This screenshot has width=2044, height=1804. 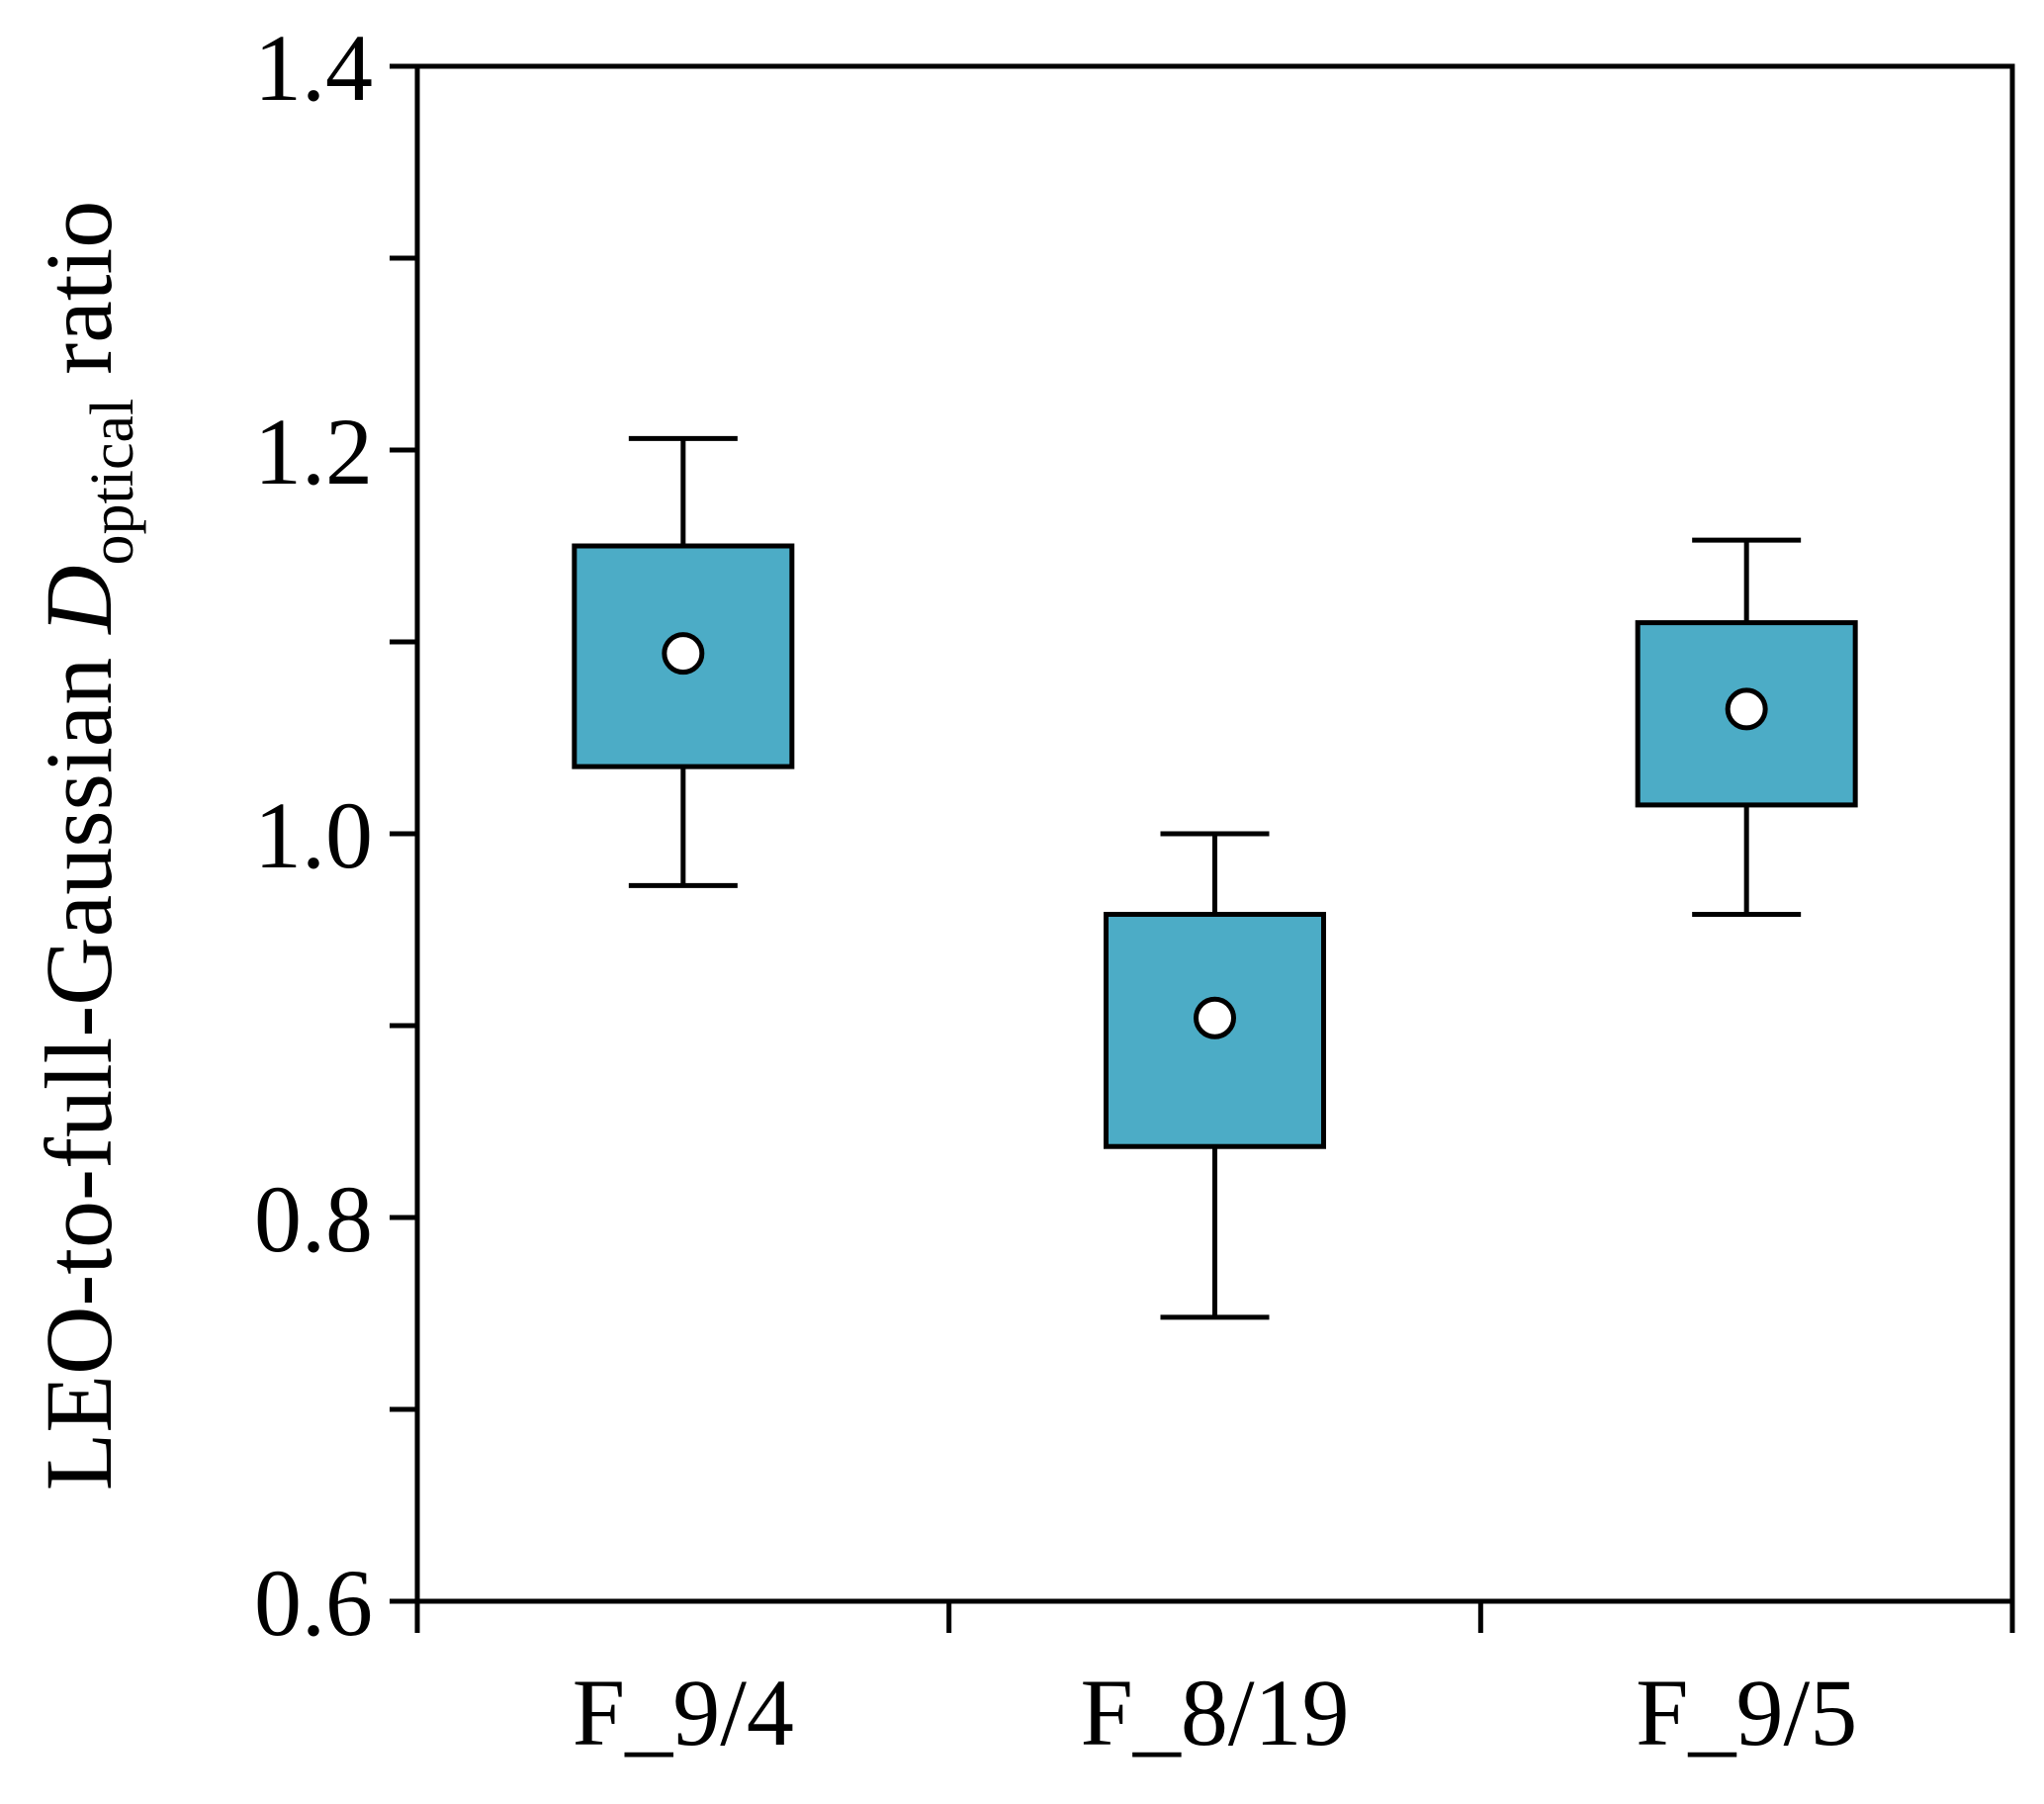 I want to click on y-tick-label: 1.2, so click(x=313, y=451).